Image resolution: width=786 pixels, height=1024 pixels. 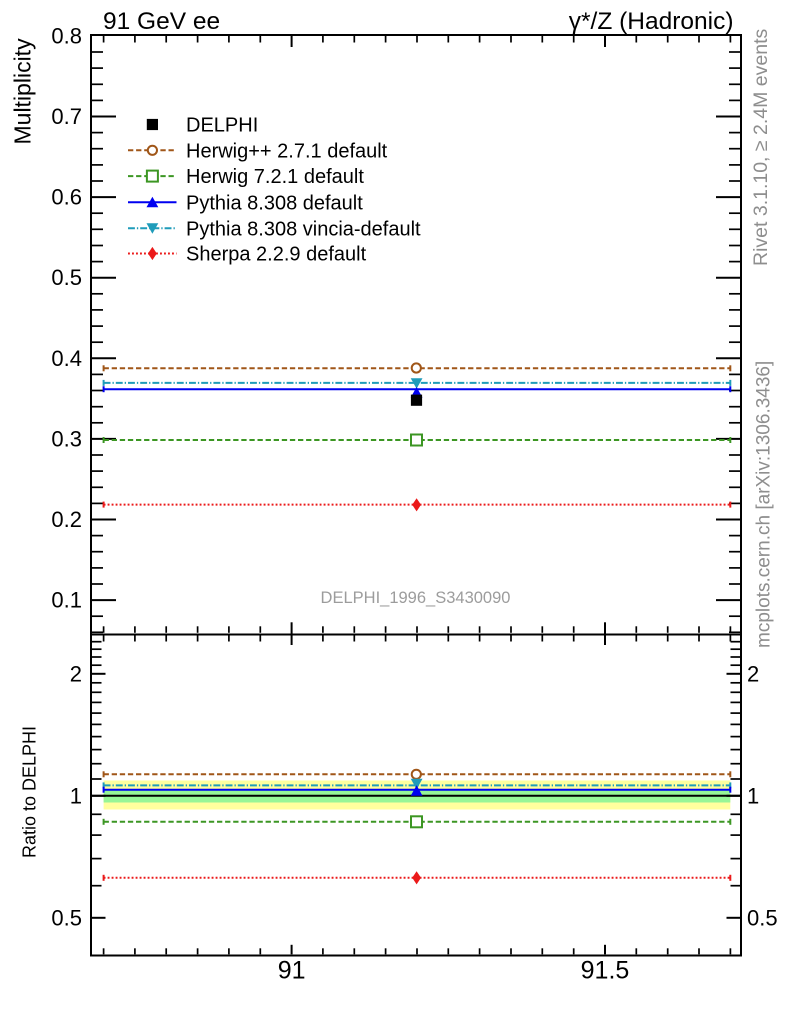 I want to click on svg-text: 0.2, so click(x=66, y=519).